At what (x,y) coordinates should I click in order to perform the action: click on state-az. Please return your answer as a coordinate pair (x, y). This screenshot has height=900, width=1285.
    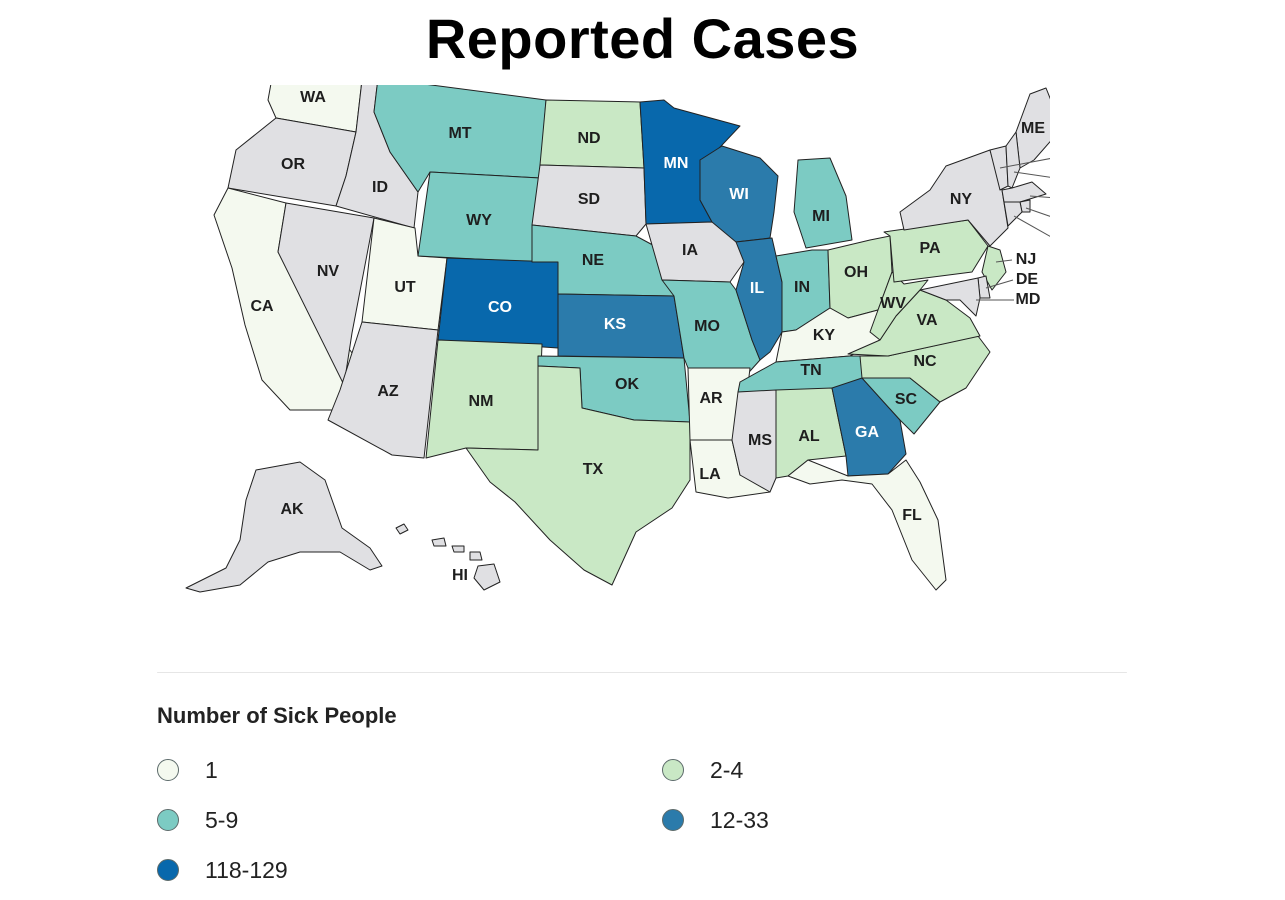
    Looking at the image, I should click on (383, 390).